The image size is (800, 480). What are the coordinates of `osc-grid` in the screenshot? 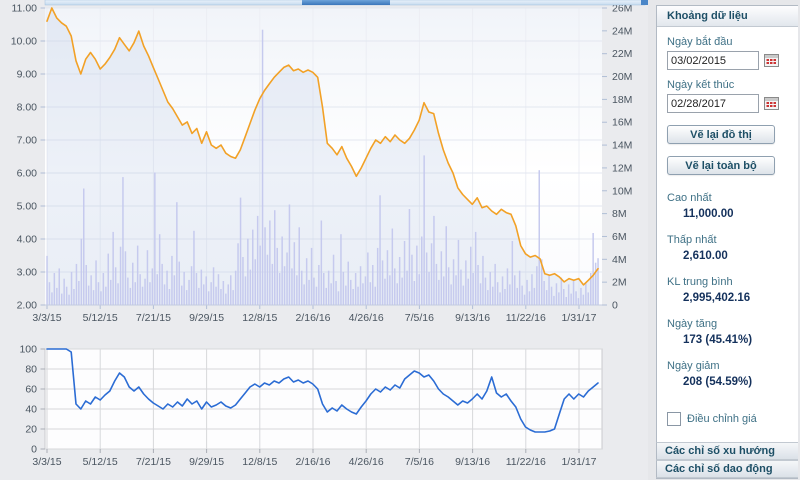 It's located at (323, 399).